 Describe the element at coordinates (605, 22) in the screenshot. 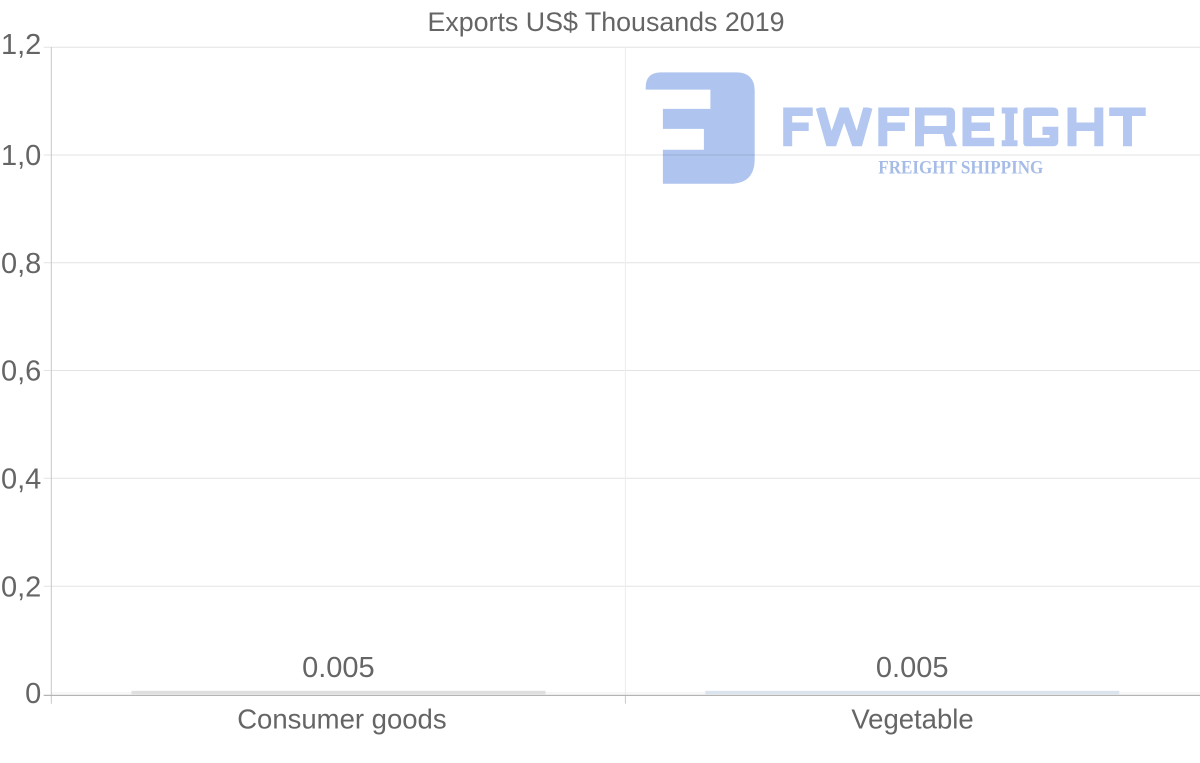

I see `svg-text: Exports US$ Thousands 2019` at that location.